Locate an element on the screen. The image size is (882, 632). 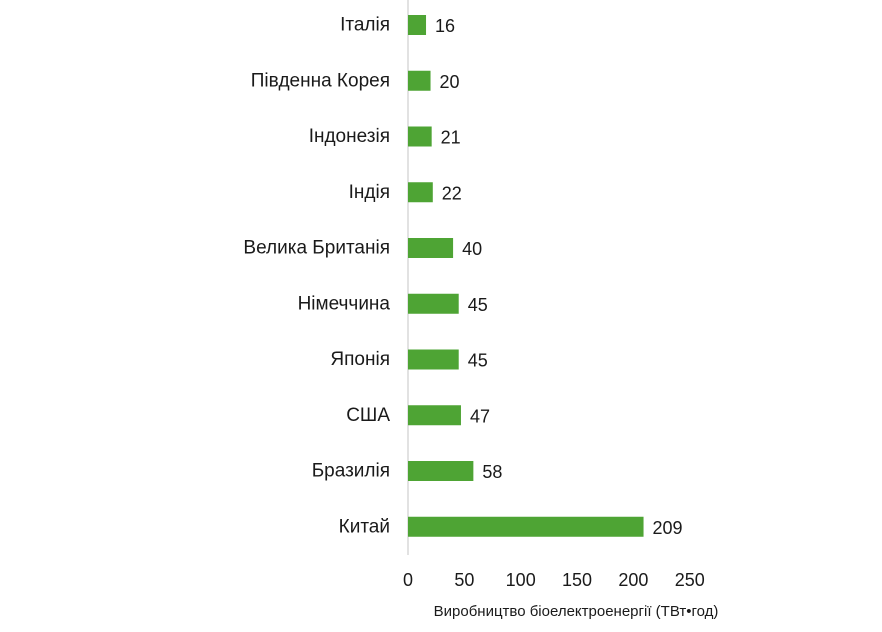
category-label: Індія is located at coordinates (369, 192).